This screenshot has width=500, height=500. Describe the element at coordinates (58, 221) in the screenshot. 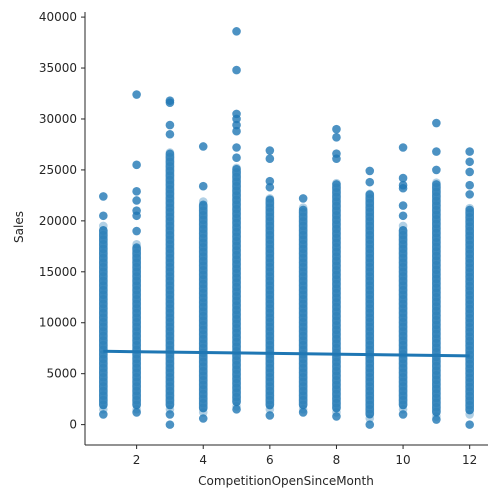

I see `y-tick-label: 20000` at that location.